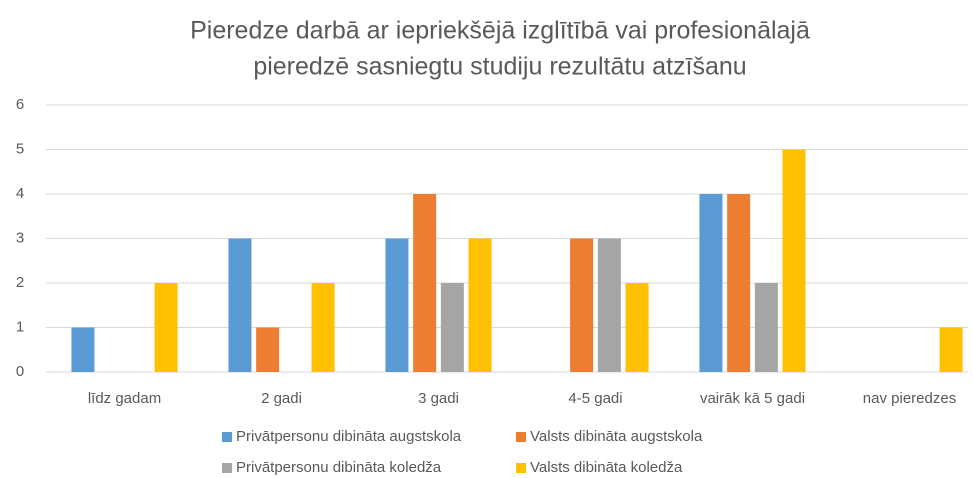 The width and height of the screenshot is (972, 478). I want to click on y-tick-label: 2, so click(20, 282).